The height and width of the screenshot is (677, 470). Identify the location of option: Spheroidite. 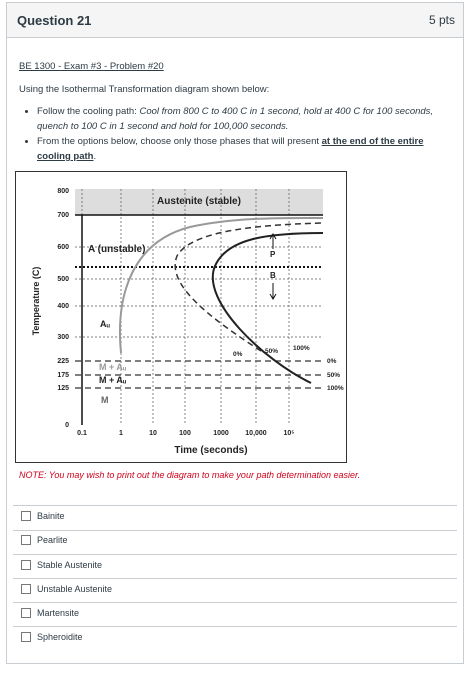
(52, 637).